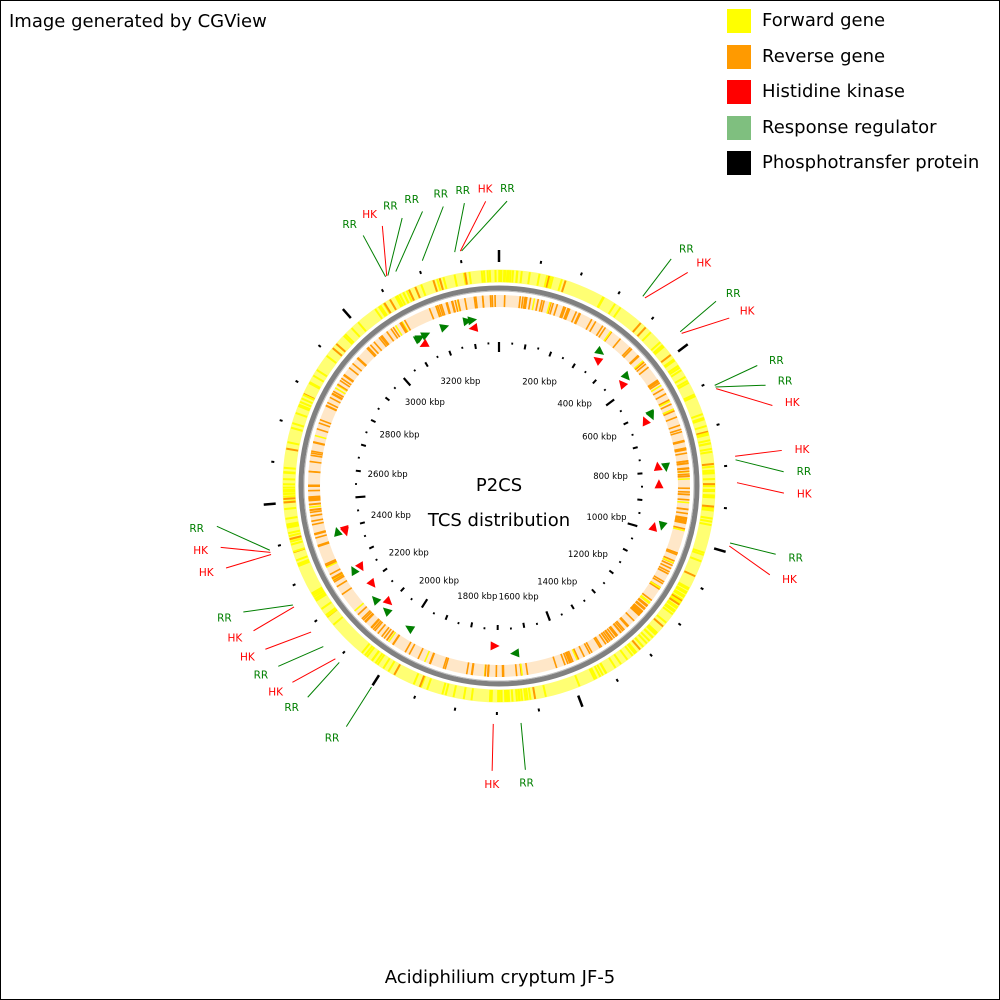 This screenshot has width=1000, height=1000. What do you see at coordinates (499, 485) in the screenshot?
I see `center-title: P2CS` at bounding box center [499, 485].